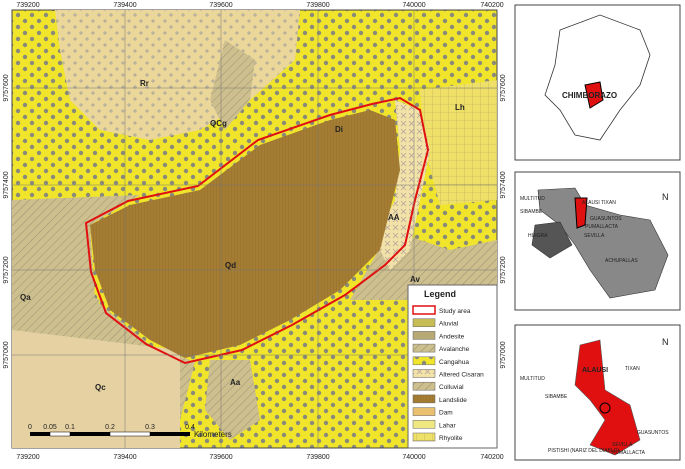  I want to click on legend-label: Dam, so click(446, 413).